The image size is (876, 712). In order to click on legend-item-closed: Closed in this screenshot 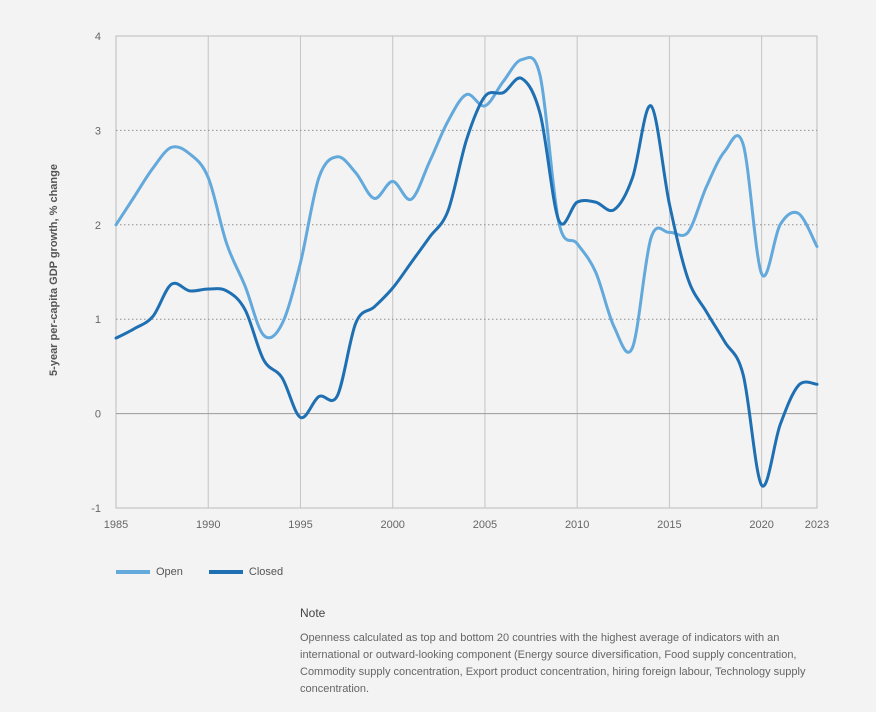, I will do `click(246, 572)`.